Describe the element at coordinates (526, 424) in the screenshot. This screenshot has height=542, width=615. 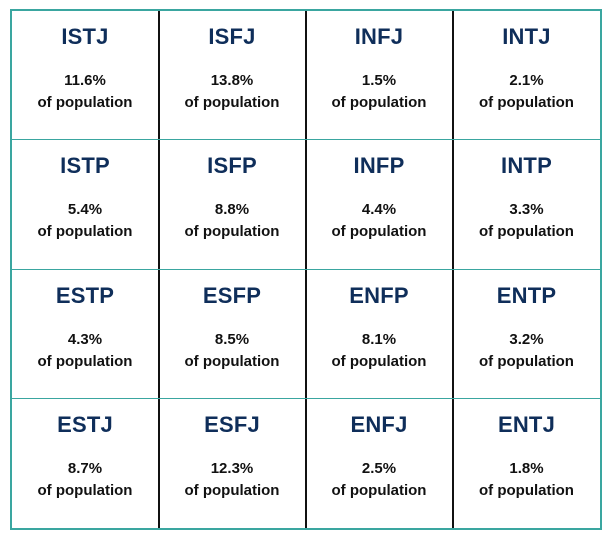
I see `type-code: ENTJ` at that location.